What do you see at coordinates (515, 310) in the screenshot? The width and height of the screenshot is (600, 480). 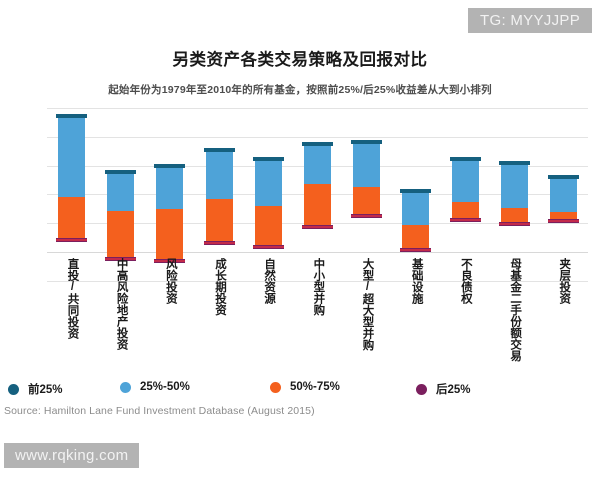 I see `x-axis-label: 母基金二手份额交易` at bounding box center [515, 310].